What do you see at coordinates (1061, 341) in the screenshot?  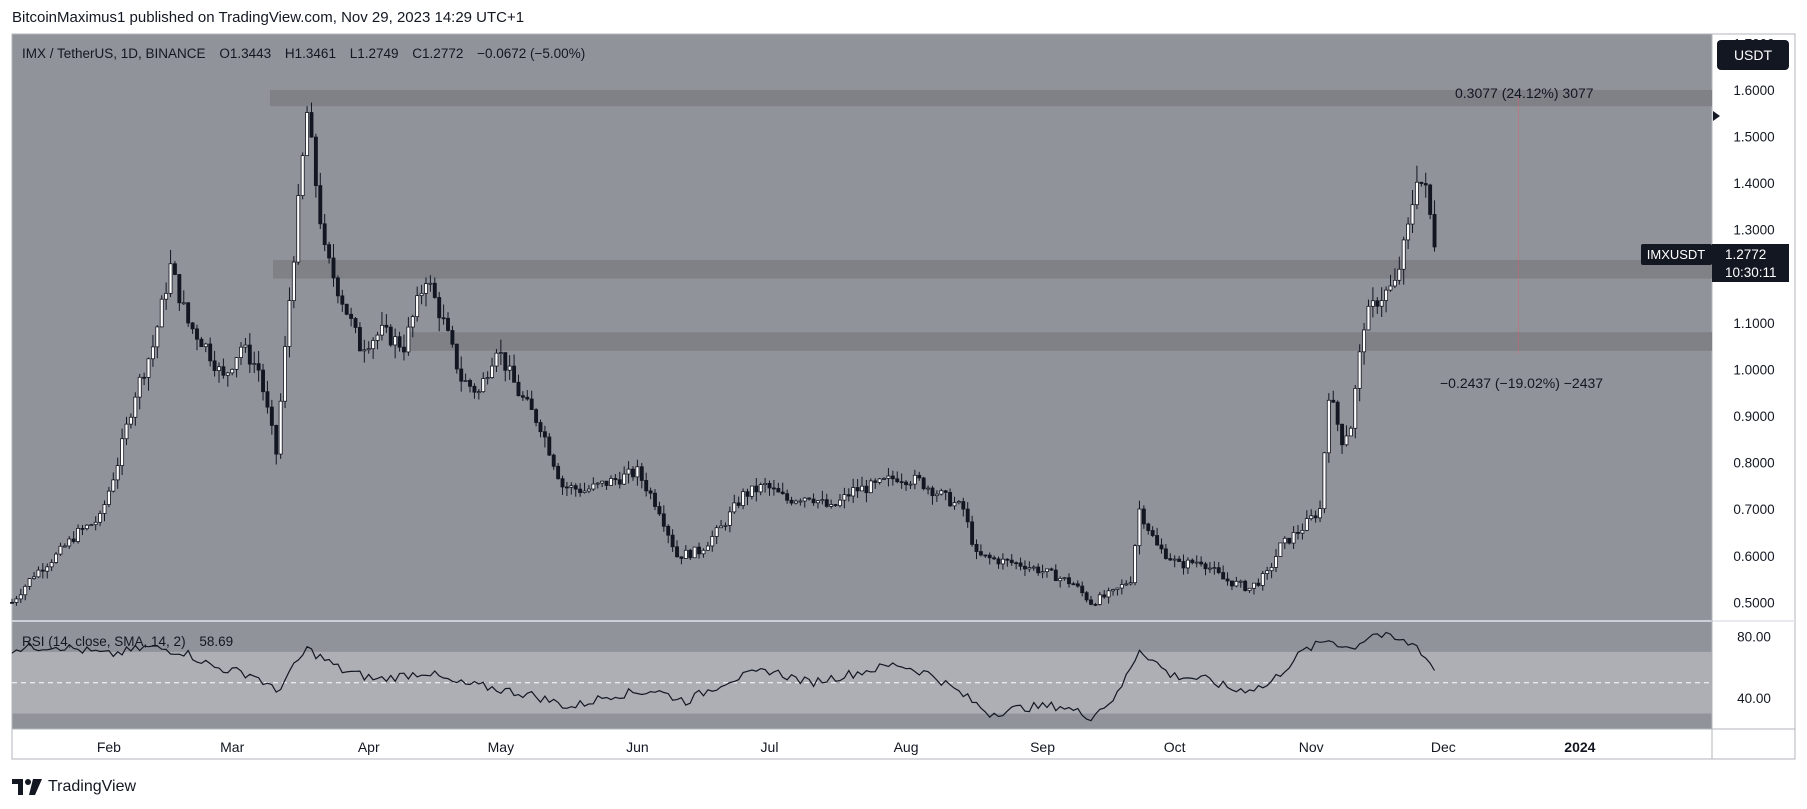 I see `zone-band` at bounding box center [1061, 341].